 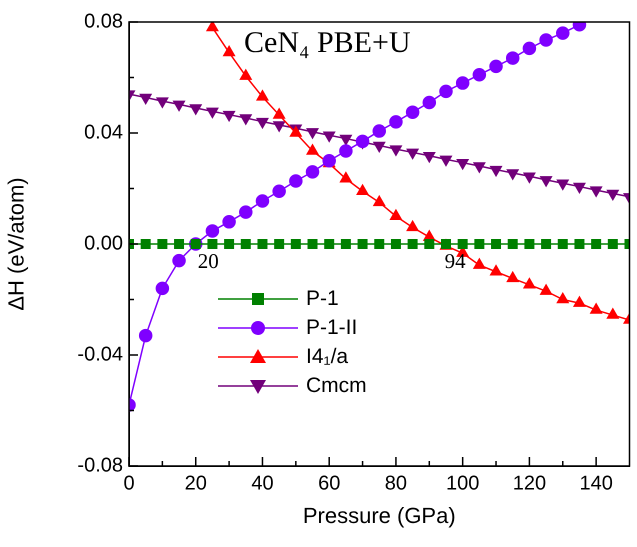 I want to click on x-tick-label: 60, so click(x=329, y=483).